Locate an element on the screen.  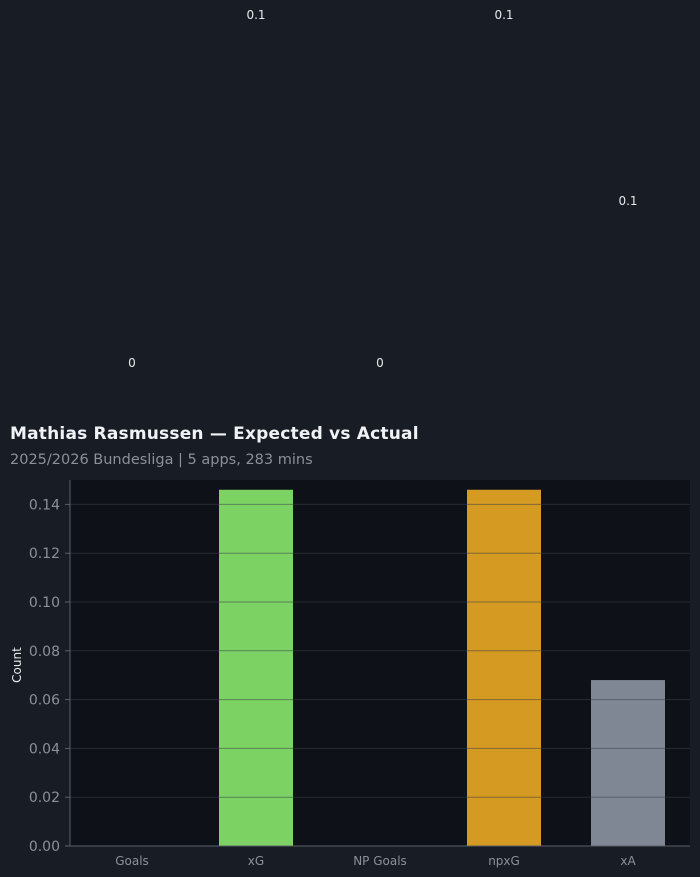
bar-xa is located at coordinates (628, 763).